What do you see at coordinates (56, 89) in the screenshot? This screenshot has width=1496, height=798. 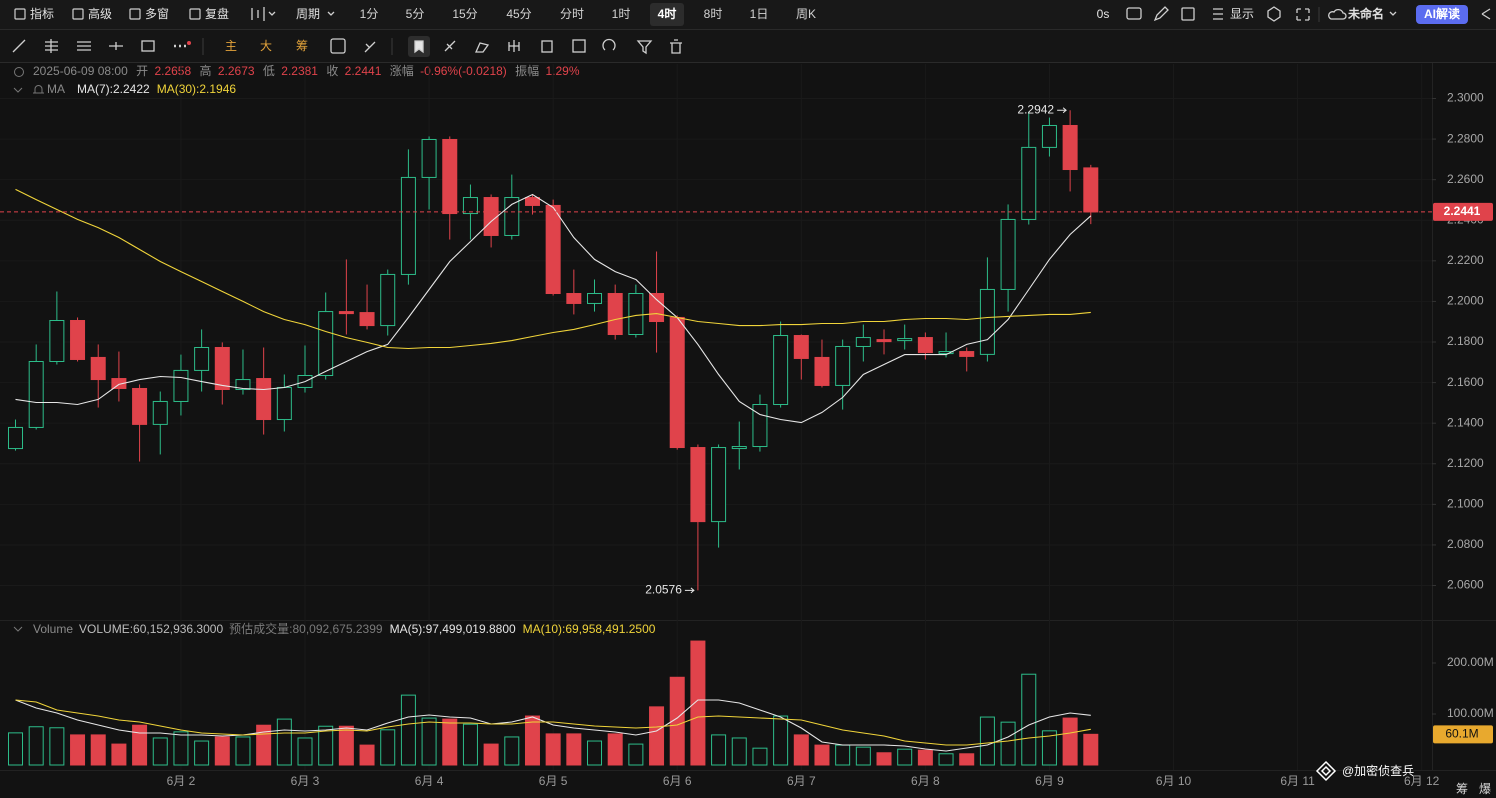 I see `legend-title: MA` at bounding box center [56, 89].